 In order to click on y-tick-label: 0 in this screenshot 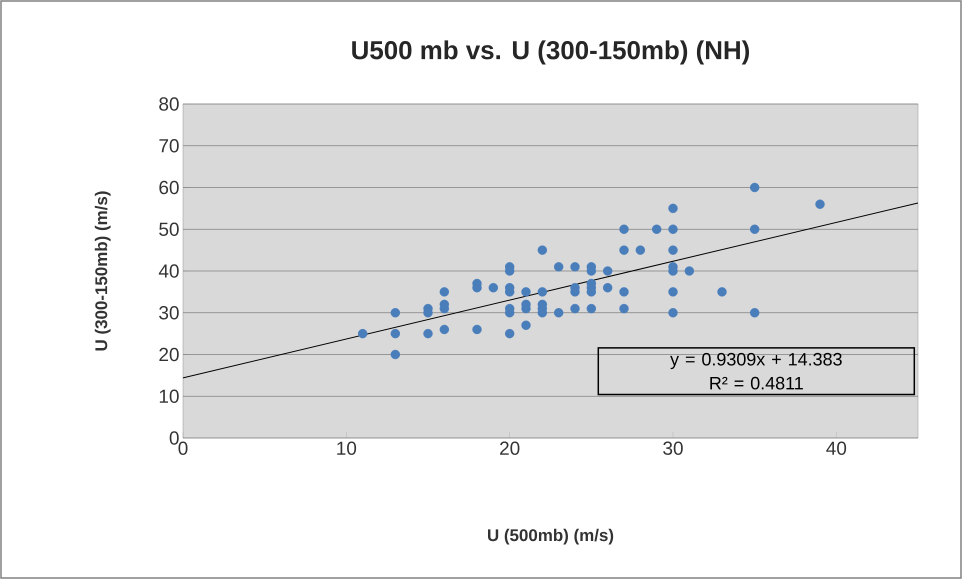, I will do `click(174, 438)`.